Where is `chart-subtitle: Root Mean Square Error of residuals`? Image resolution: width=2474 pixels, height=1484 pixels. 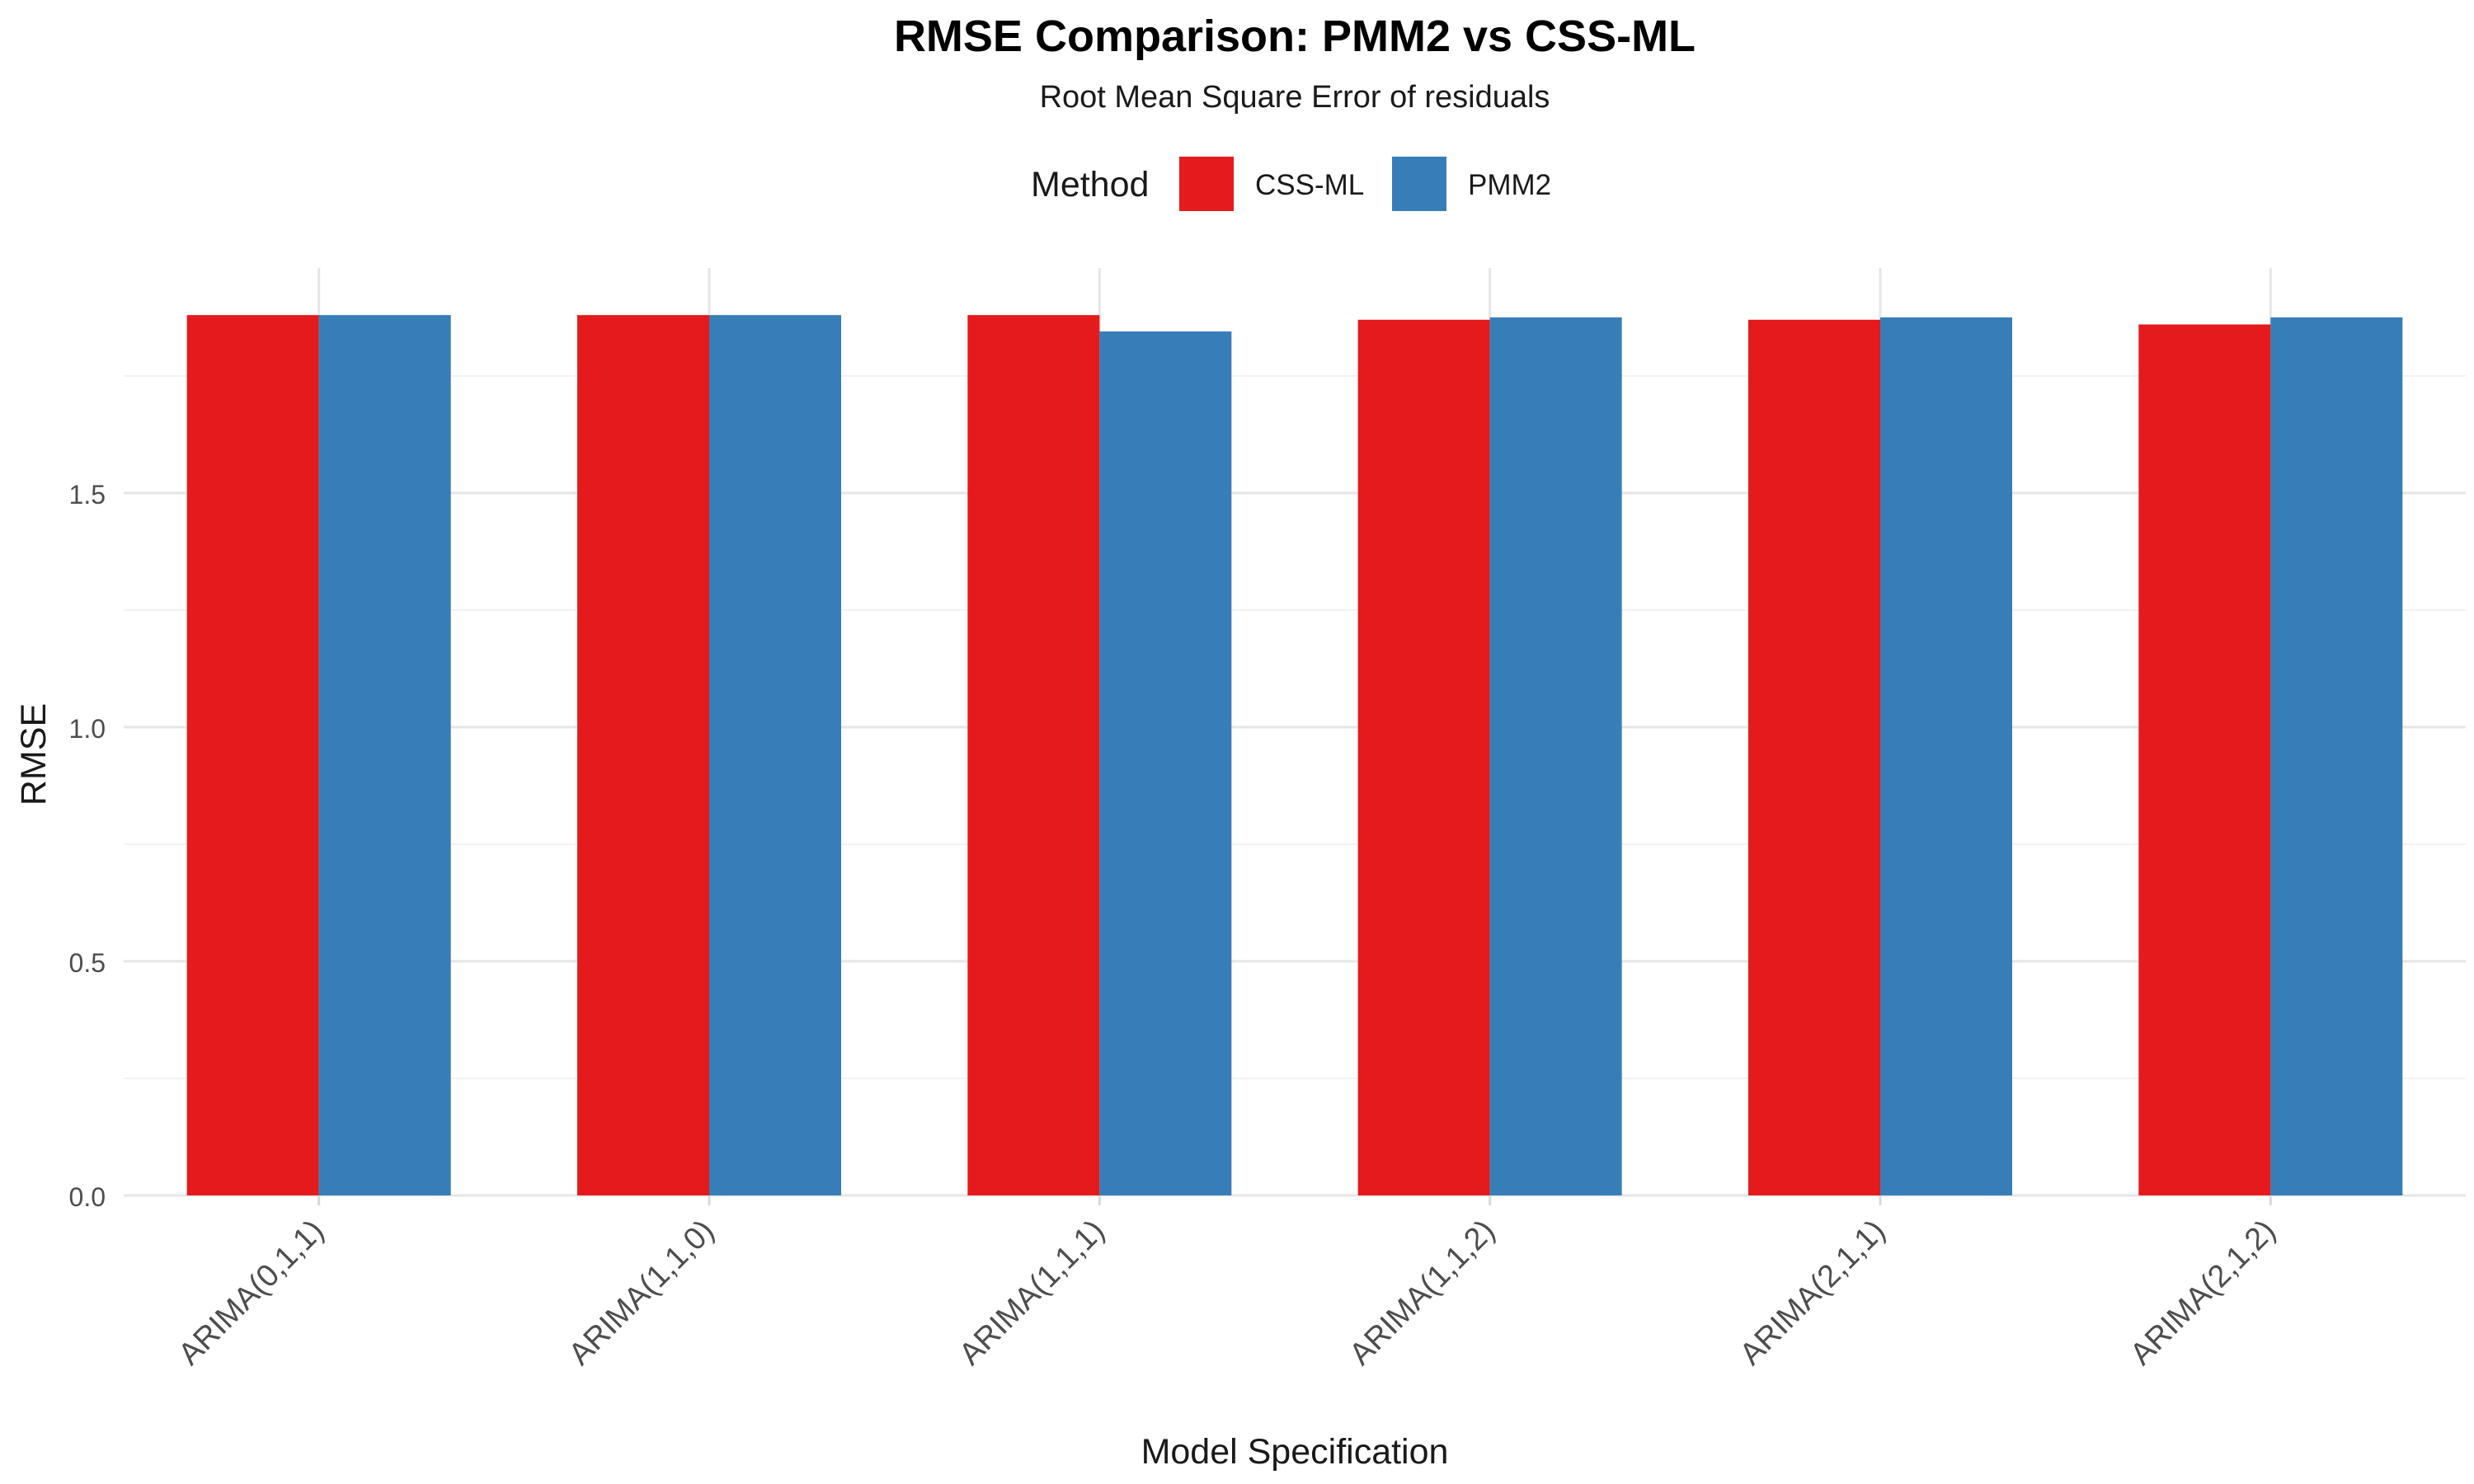
chart-subtitle: Root Mean Square Error of residuals is located at coordinates (1295, 97).